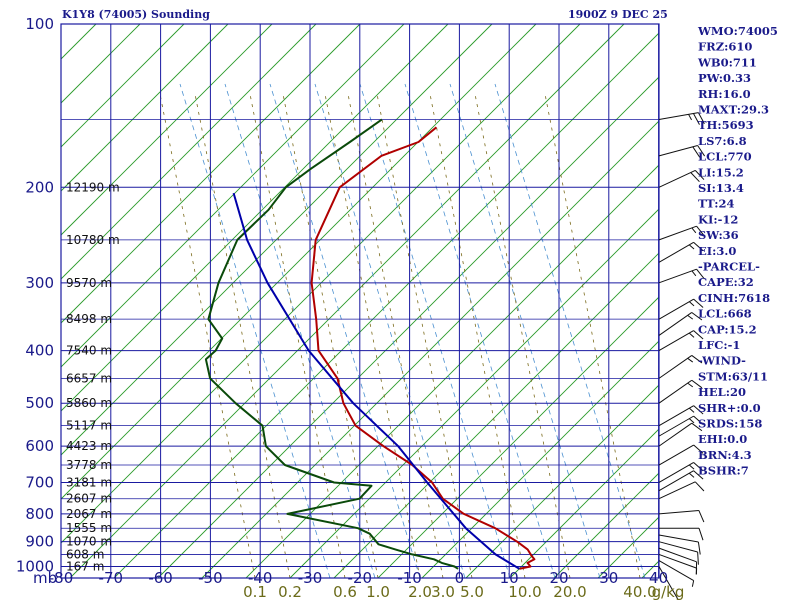  I want to click on index-line: CAP:15.2, so click(727, 329).